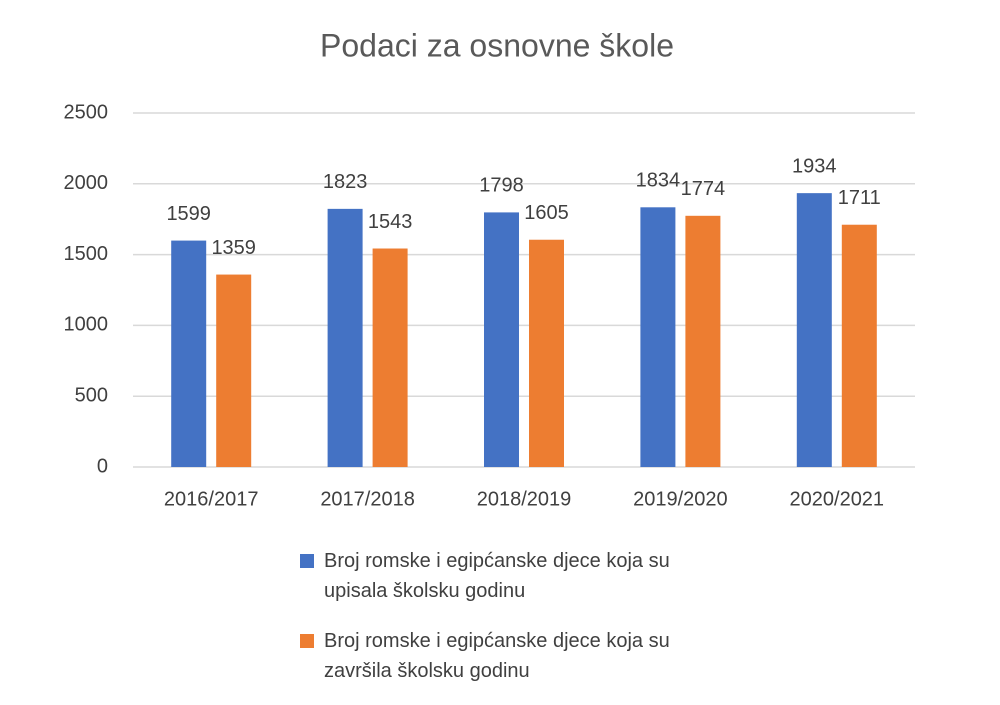 The width and height of the screenshot is (1000, 705). What do you see at coordinates (91, 395) in the screenshot?
I see `y-tick-label: 500` at bounding box center [91, 395].